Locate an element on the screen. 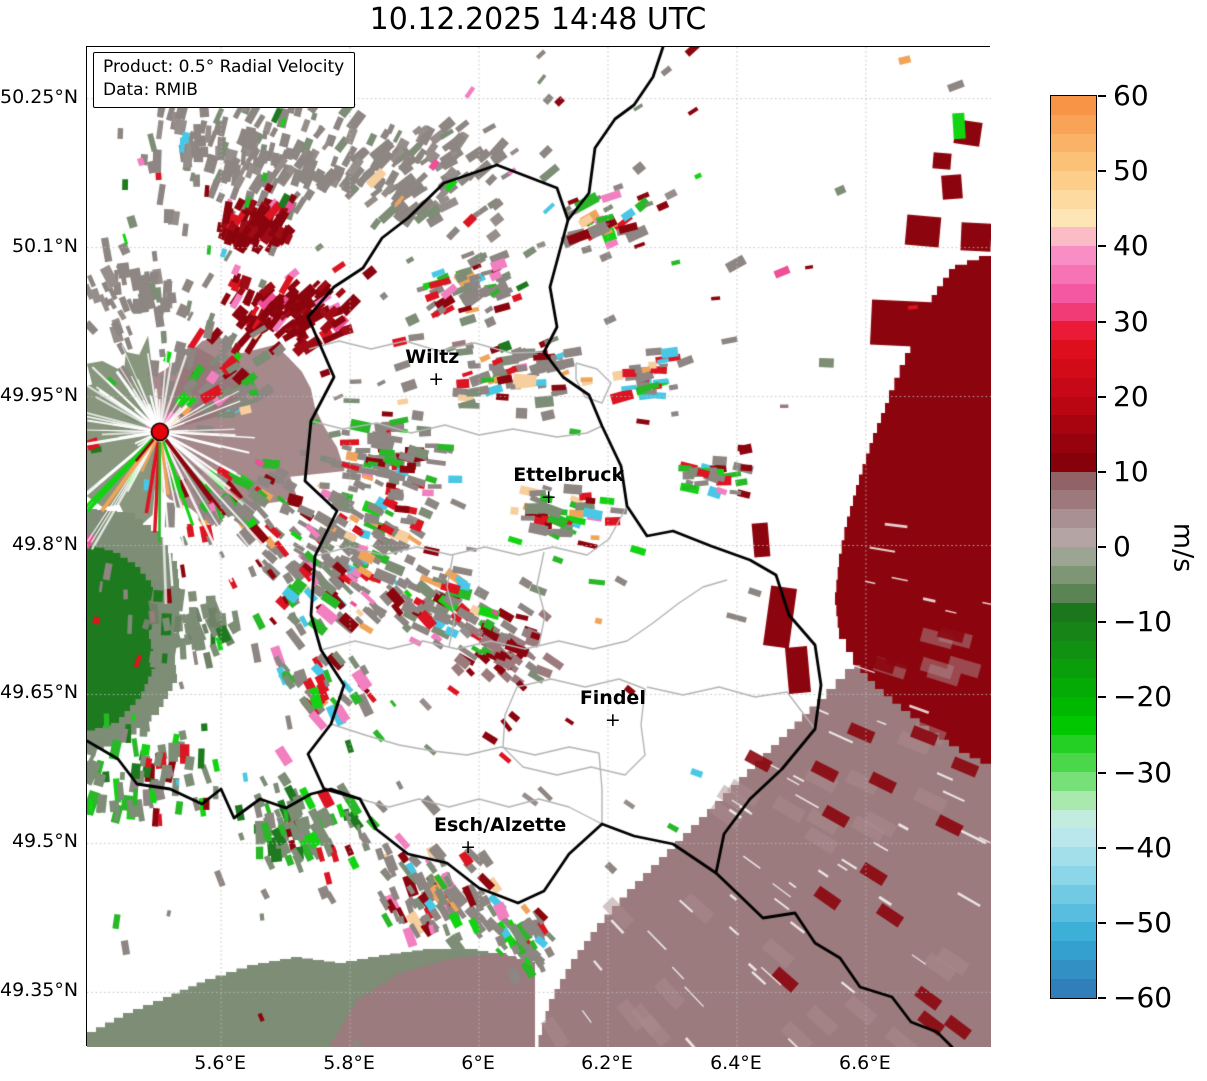 Image resolution: width=1207 pixels, height=1081 pixels. lat-tick-label: 50.1°N is located at coordinates (44, 245).